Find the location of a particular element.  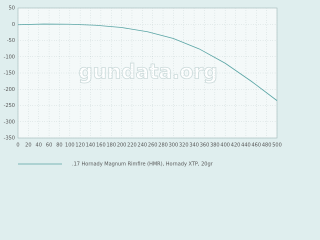

x-tick-label: 400 is located at coordinates (225, 146).